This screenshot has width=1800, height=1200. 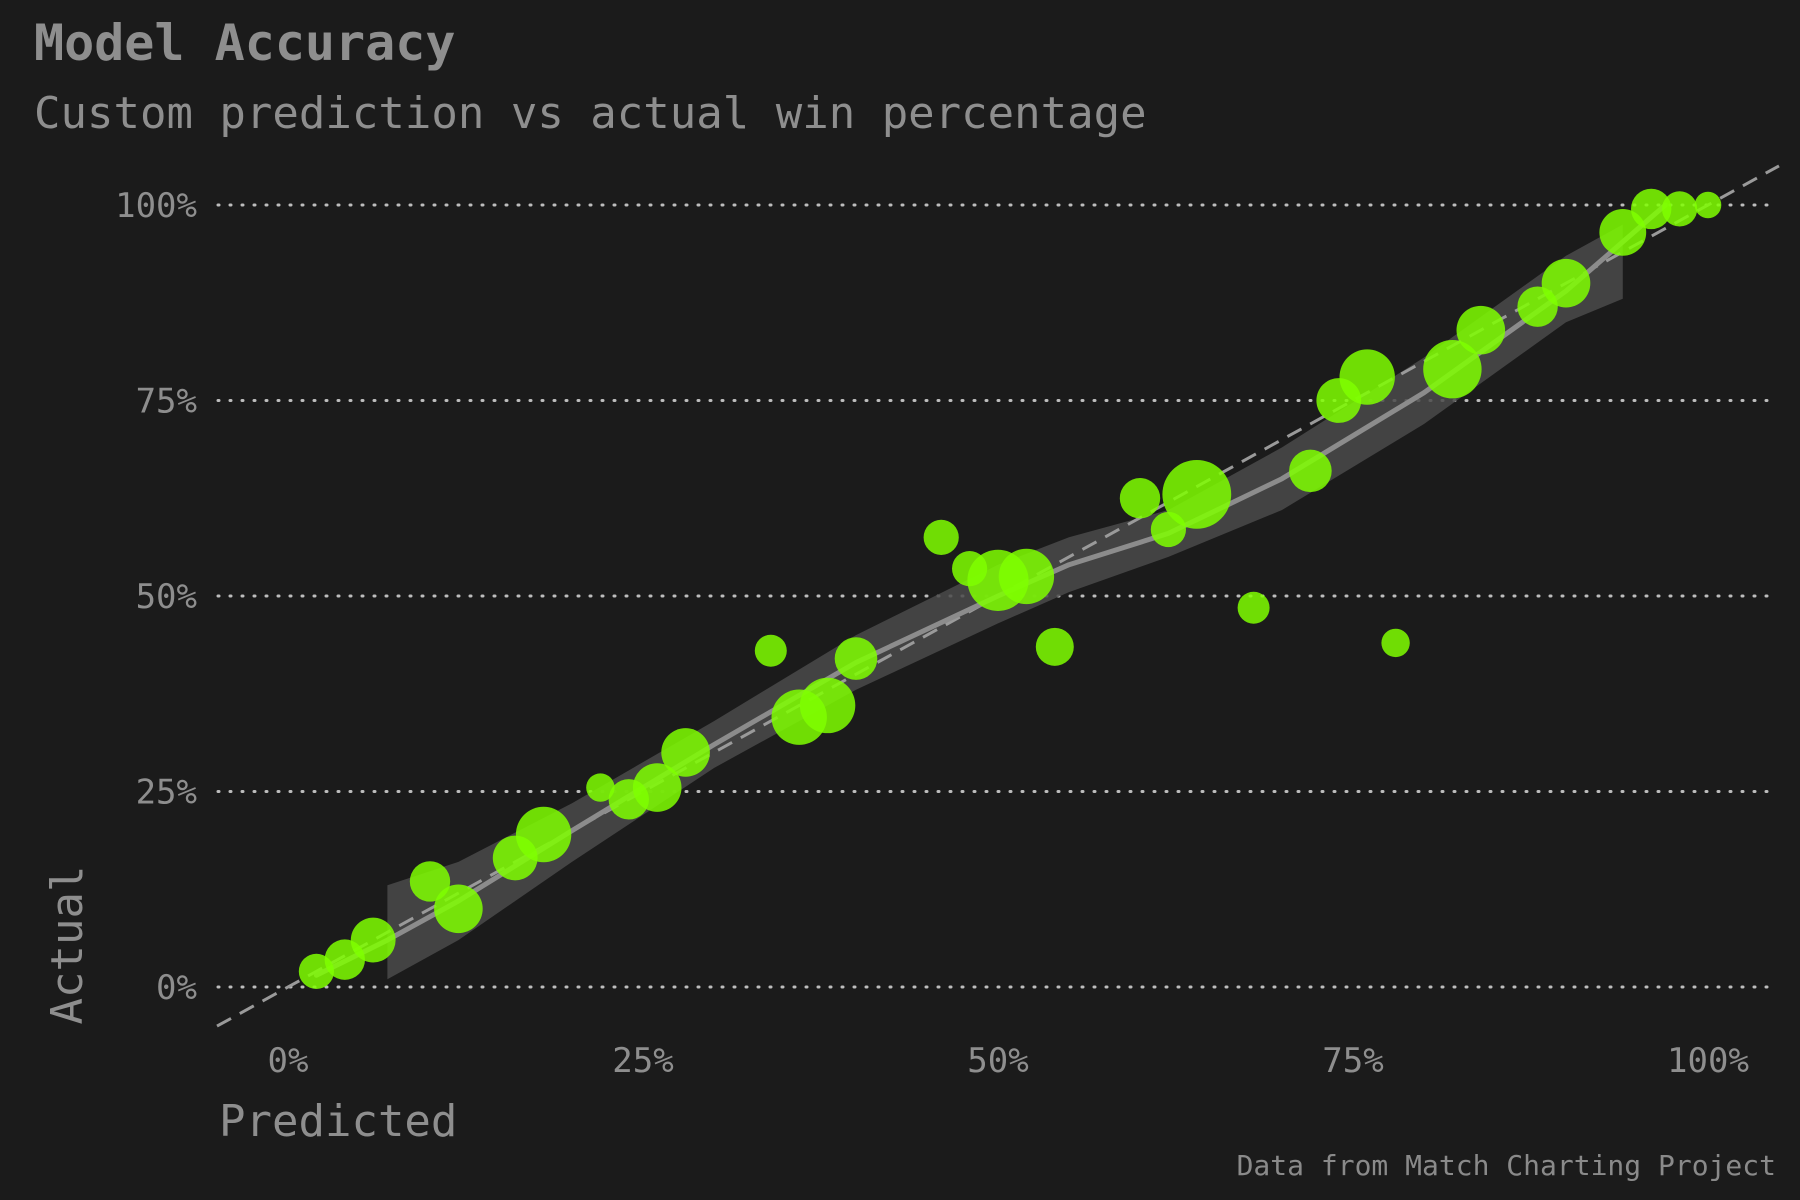 What do you see at coordinates (1708, 1061) in the screenshot?
I see `x-tick-label-100: 100%` at bounding box center [1708, 1061].